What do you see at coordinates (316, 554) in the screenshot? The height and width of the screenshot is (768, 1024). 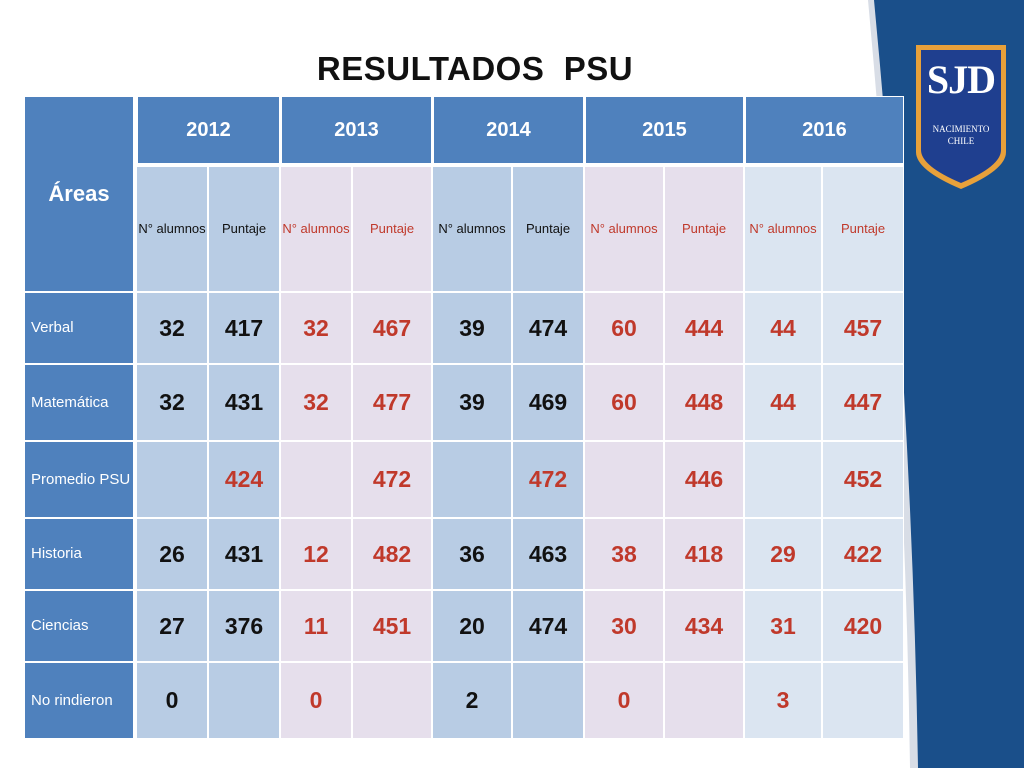 I see `table-cell: 12` at bounding box center [316, 554].